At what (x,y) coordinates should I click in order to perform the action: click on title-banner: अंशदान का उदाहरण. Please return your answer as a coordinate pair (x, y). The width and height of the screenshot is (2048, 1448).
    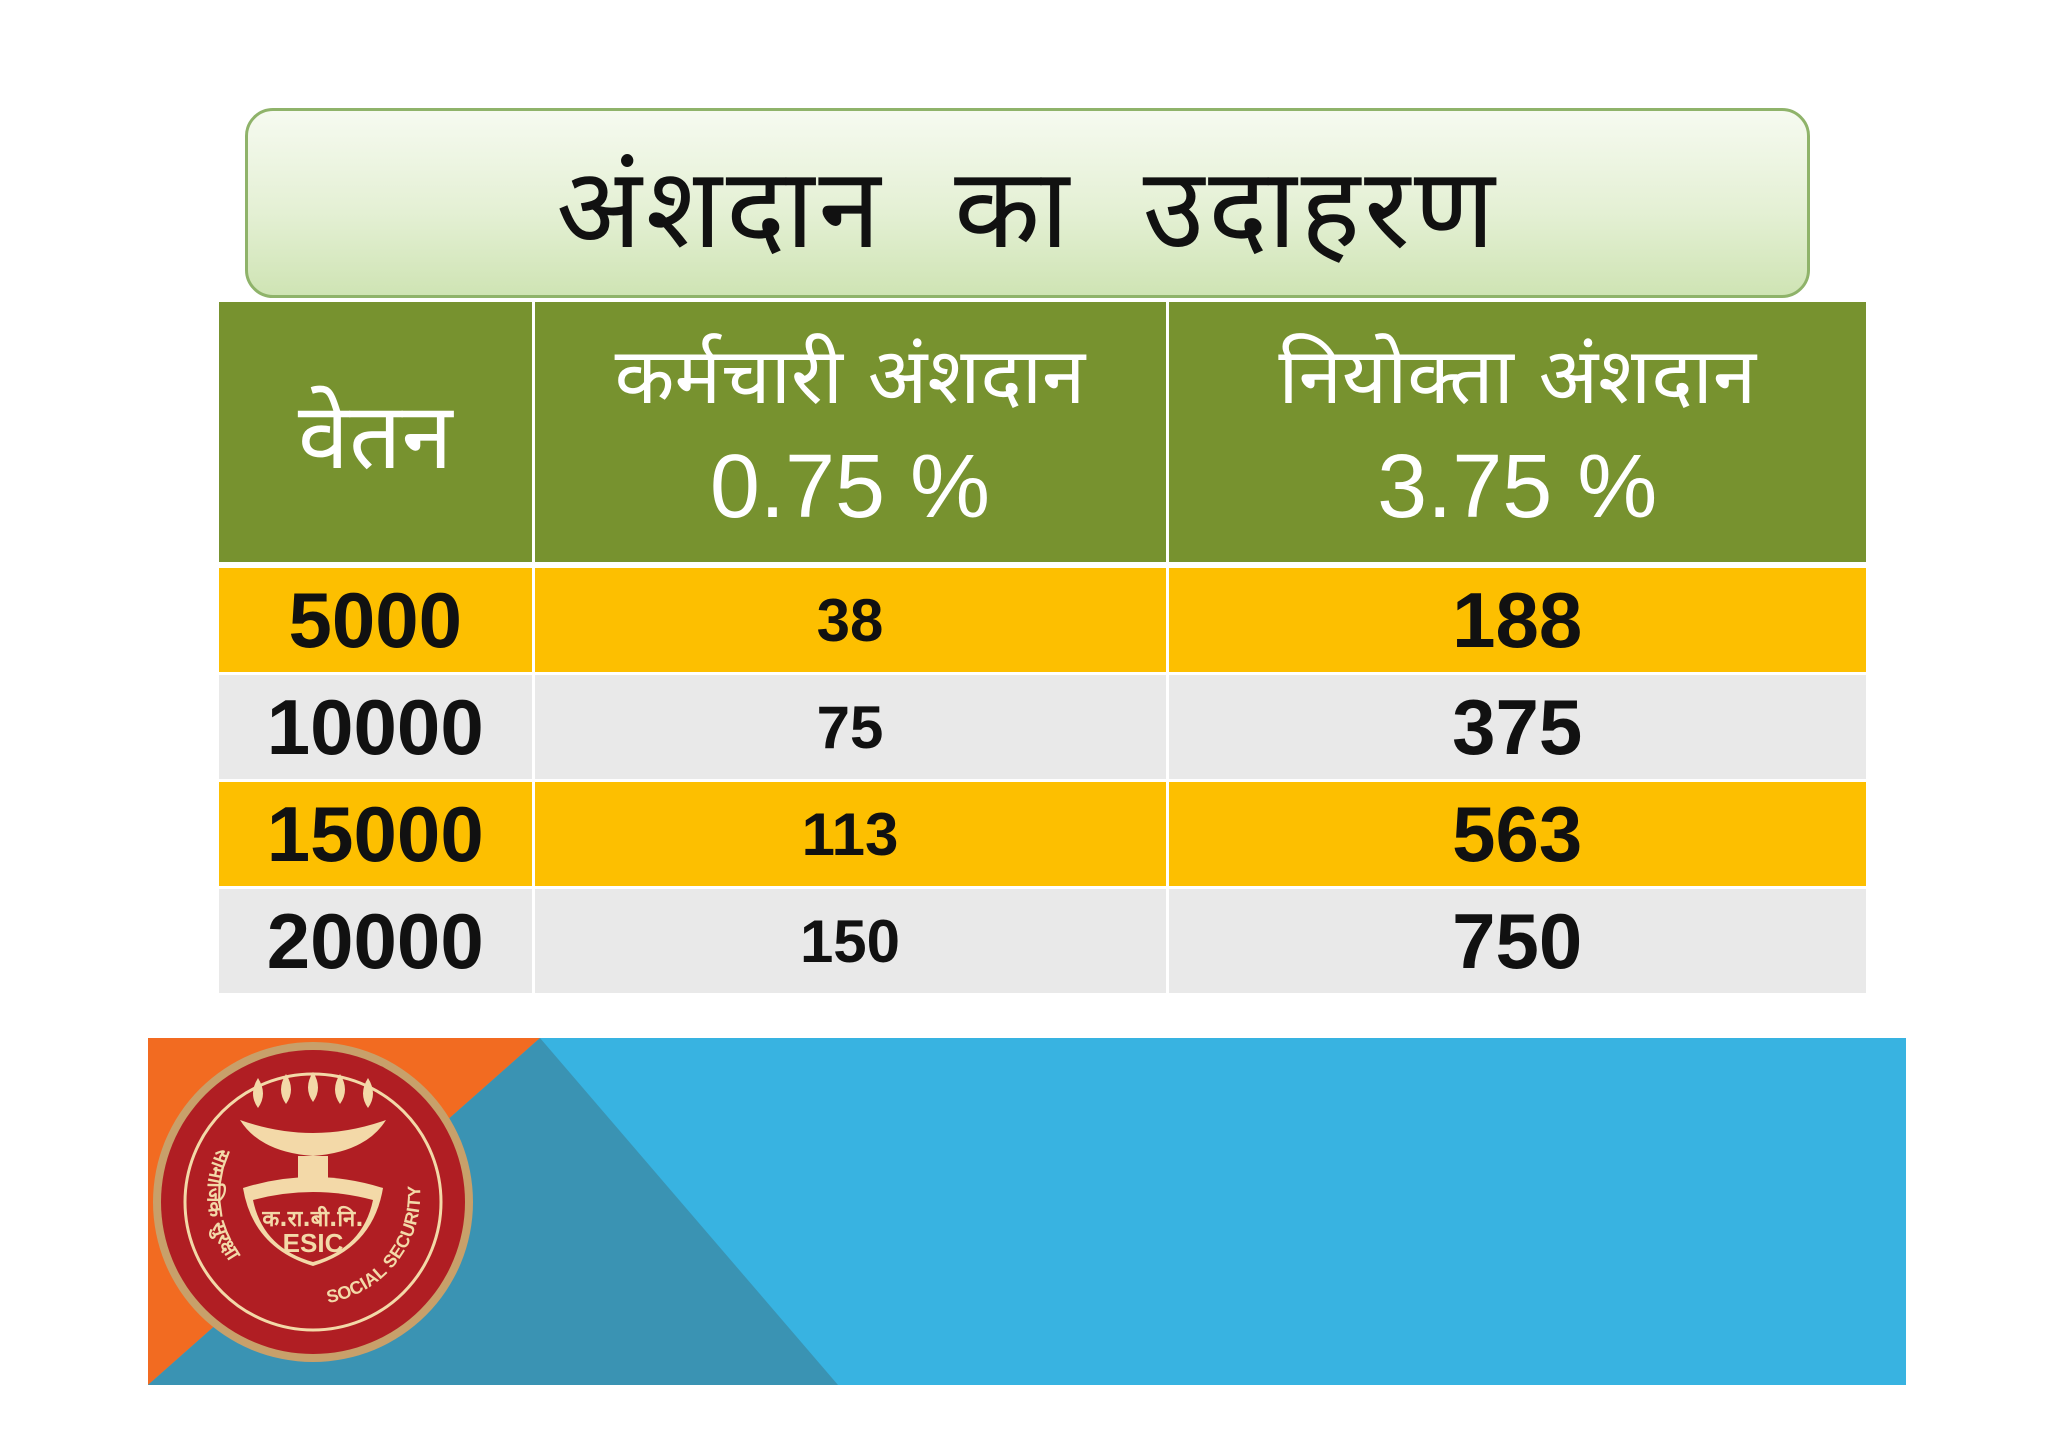
    Looking at the image, I should click on (1027, 203).